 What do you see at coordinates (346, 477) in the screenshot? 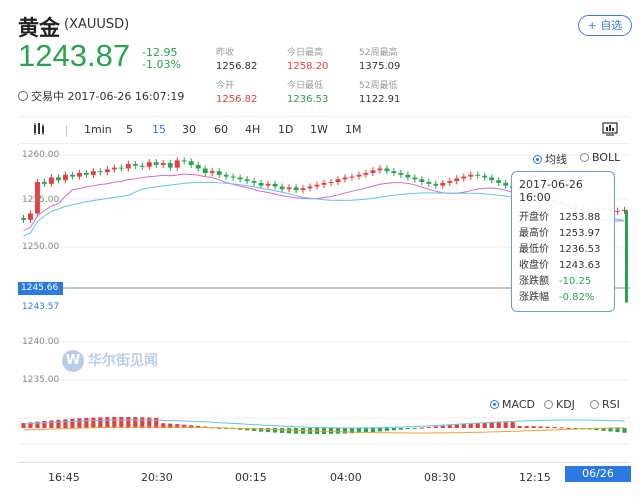
I see `x-label: 04:00` at bounding box center [346, 477].